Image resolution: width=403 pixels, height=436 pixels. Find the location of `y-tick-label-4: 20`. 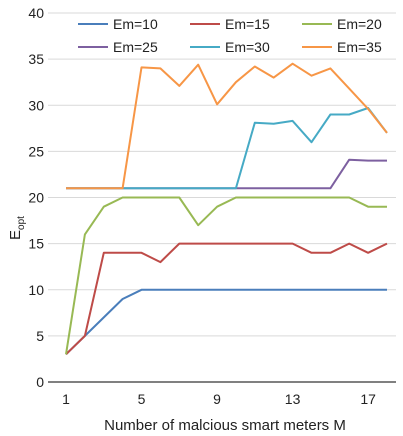

y-tick-label-4: 20 is located at coordinates (36, 198).